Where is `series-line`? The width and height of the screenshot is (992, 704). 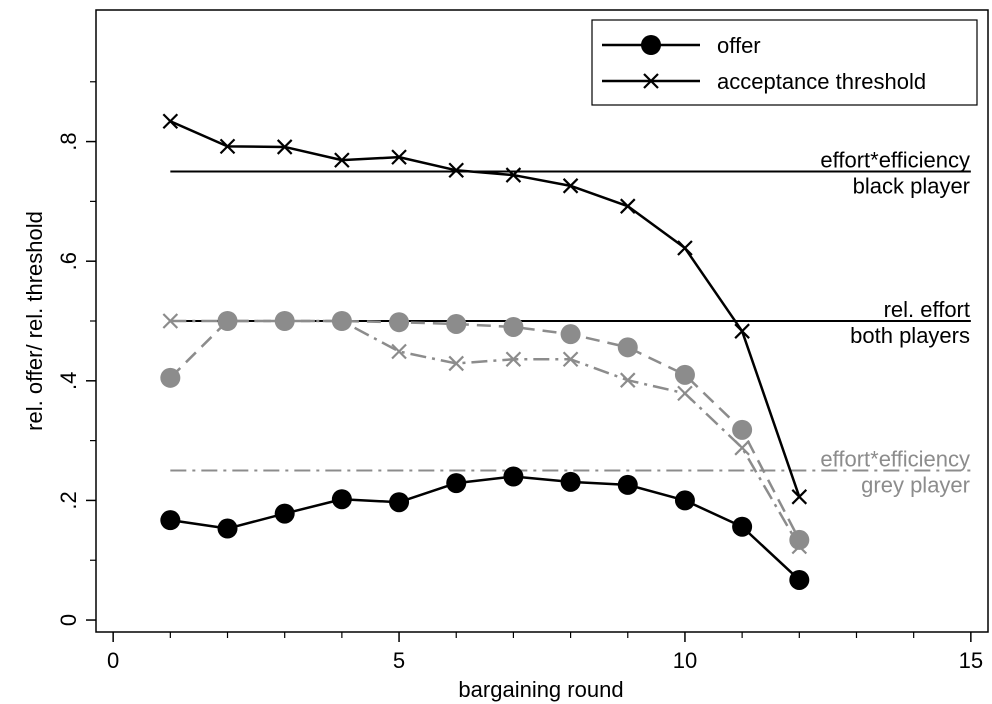 series-line is located at coordinates (485, 528).